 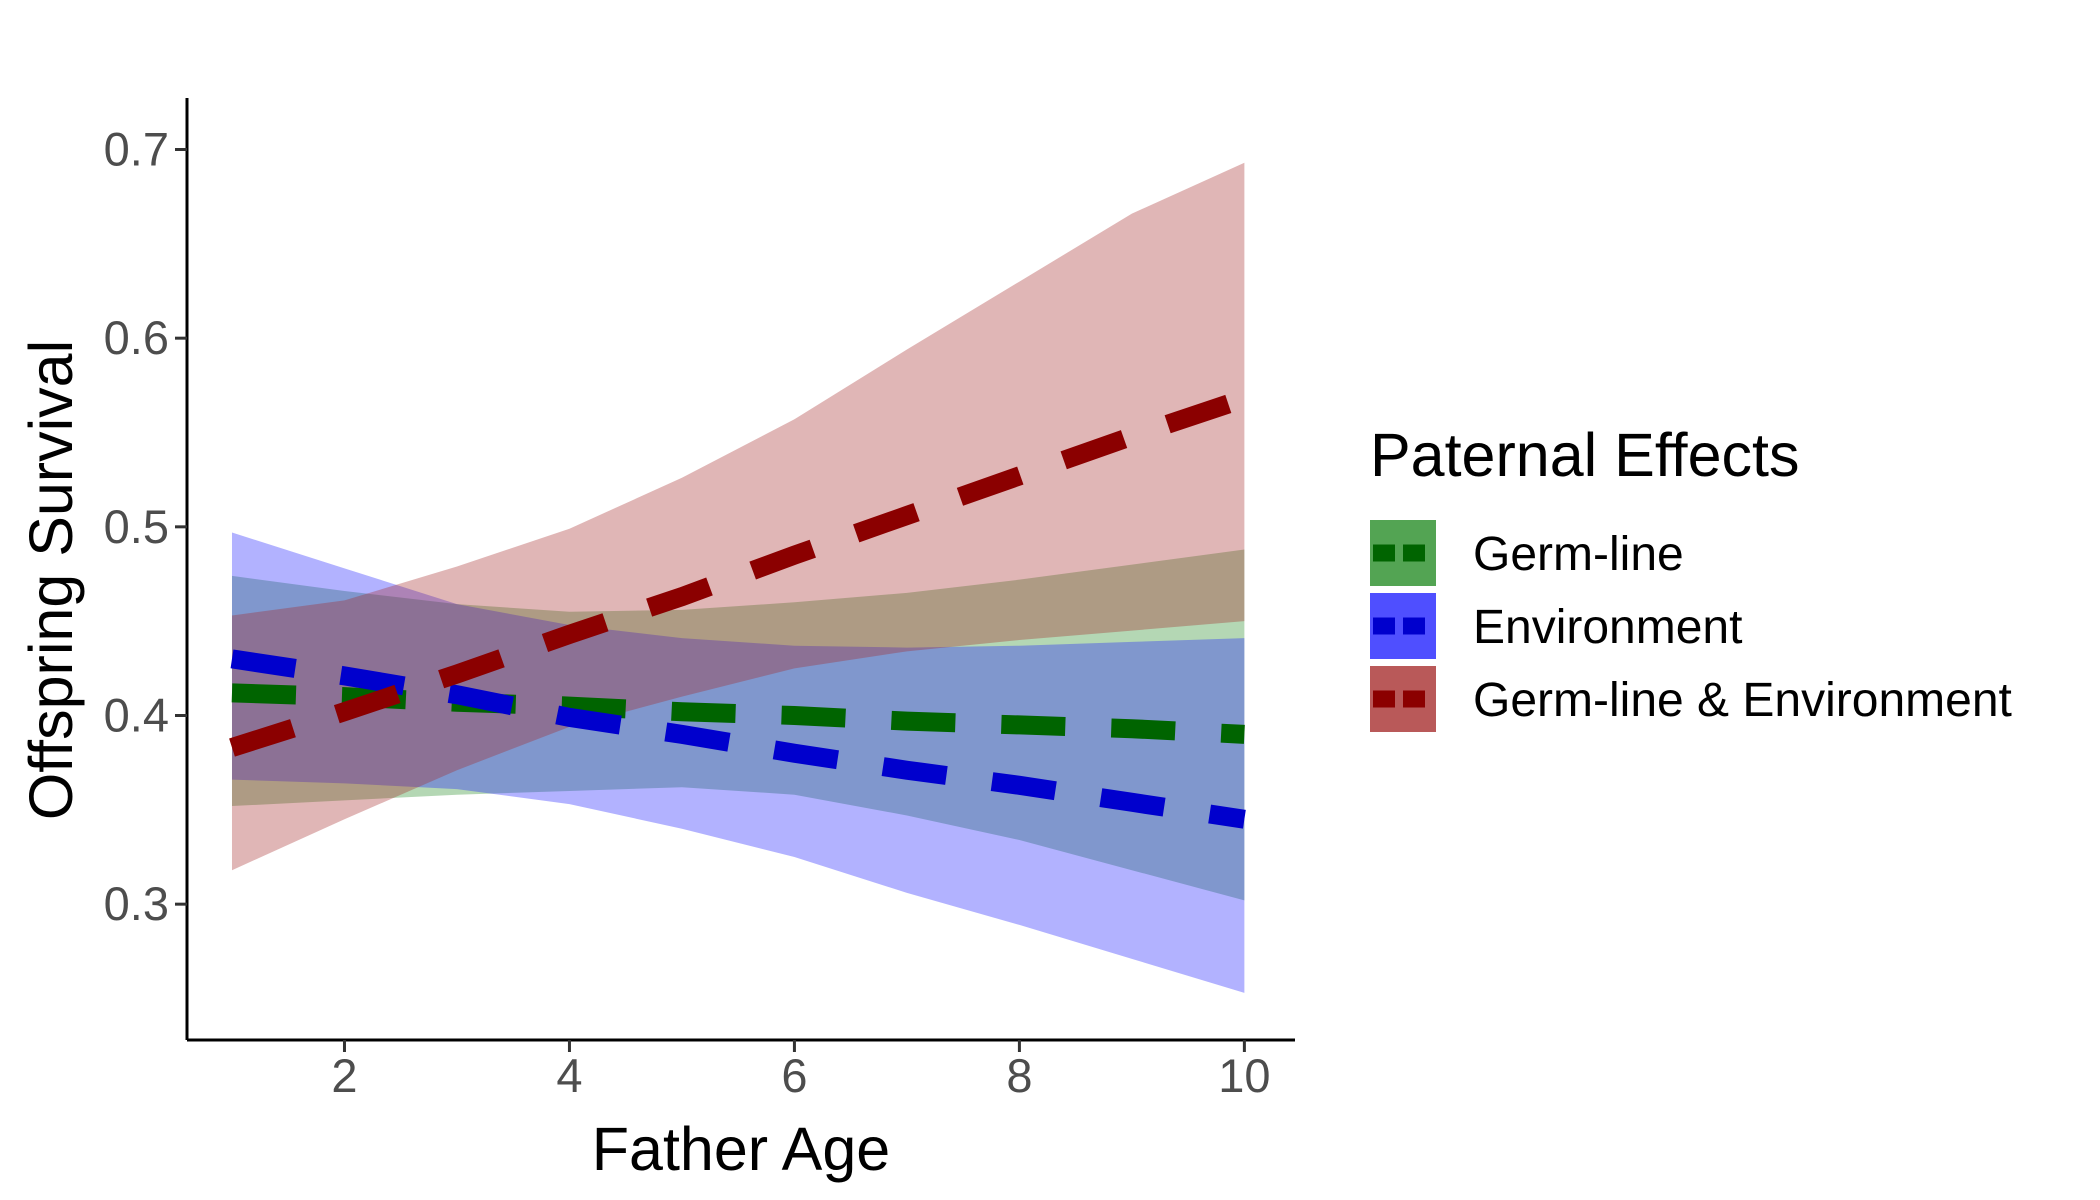 I want to click on legend-label: Germ-line, so click(x=1578, y=554).